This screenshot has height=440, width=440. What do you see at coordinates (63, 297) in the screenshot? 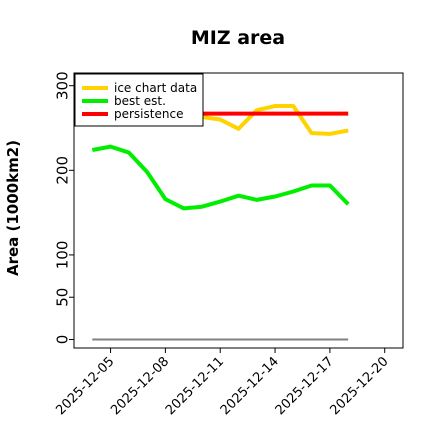
I see `y-tick-label: 50` at bounding box center [63, 297].